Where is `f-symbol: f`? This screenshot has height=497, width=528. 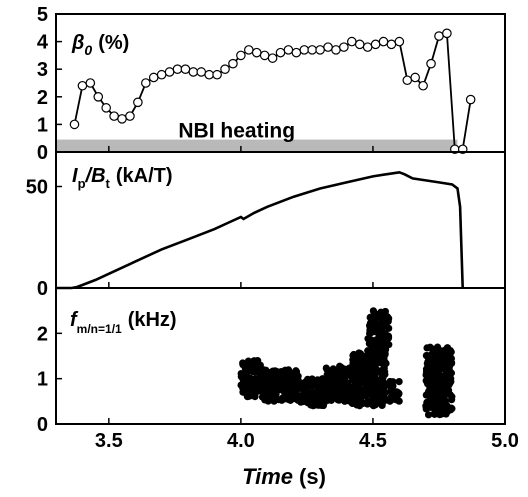 f-symbol: f is located at coordinates (74, 320).